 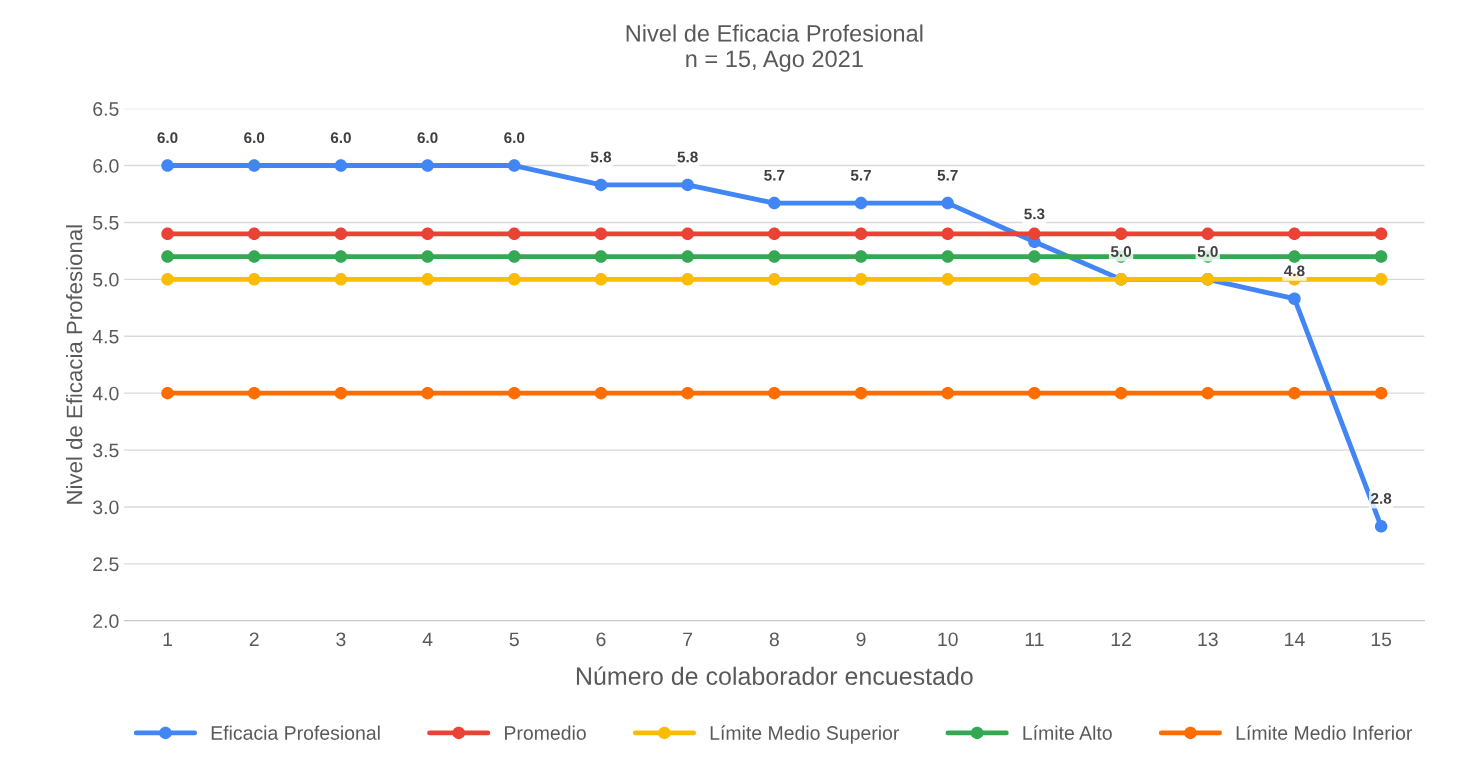 I want to click on data-label: 4.8, so click(x=1294, y=271).